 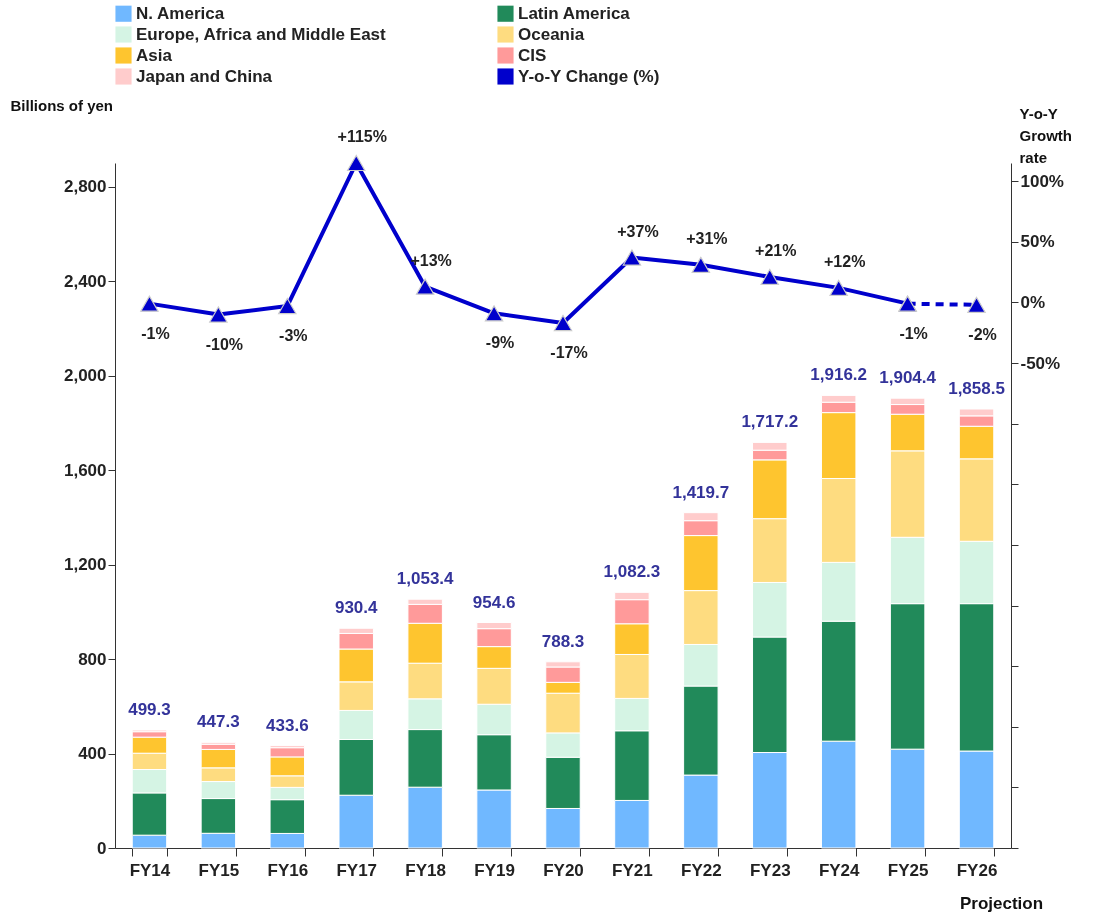 I want to click on legend-label: Asia, so click(x=154, y=55).